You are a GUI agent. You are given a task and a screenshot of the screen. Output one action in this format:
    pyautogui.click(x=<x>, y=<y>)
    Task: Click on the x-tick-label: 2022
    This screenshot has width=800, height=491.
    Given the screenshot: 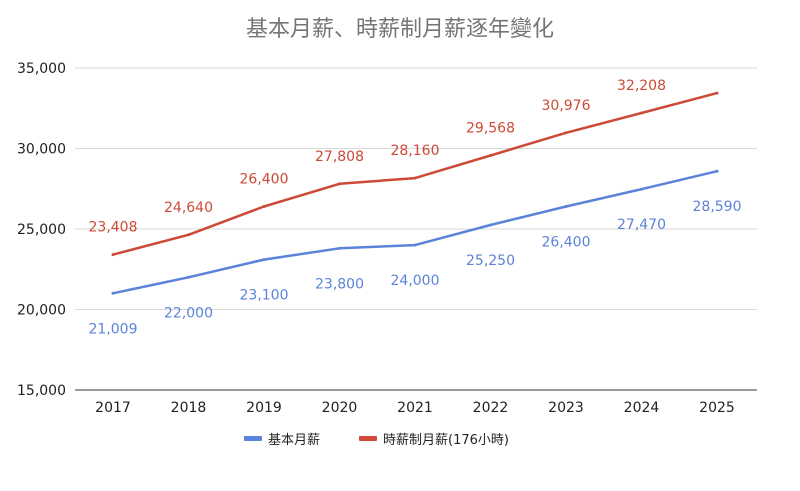 What is the action you would take?
    pyautogui.click(x=491, y=408)
    